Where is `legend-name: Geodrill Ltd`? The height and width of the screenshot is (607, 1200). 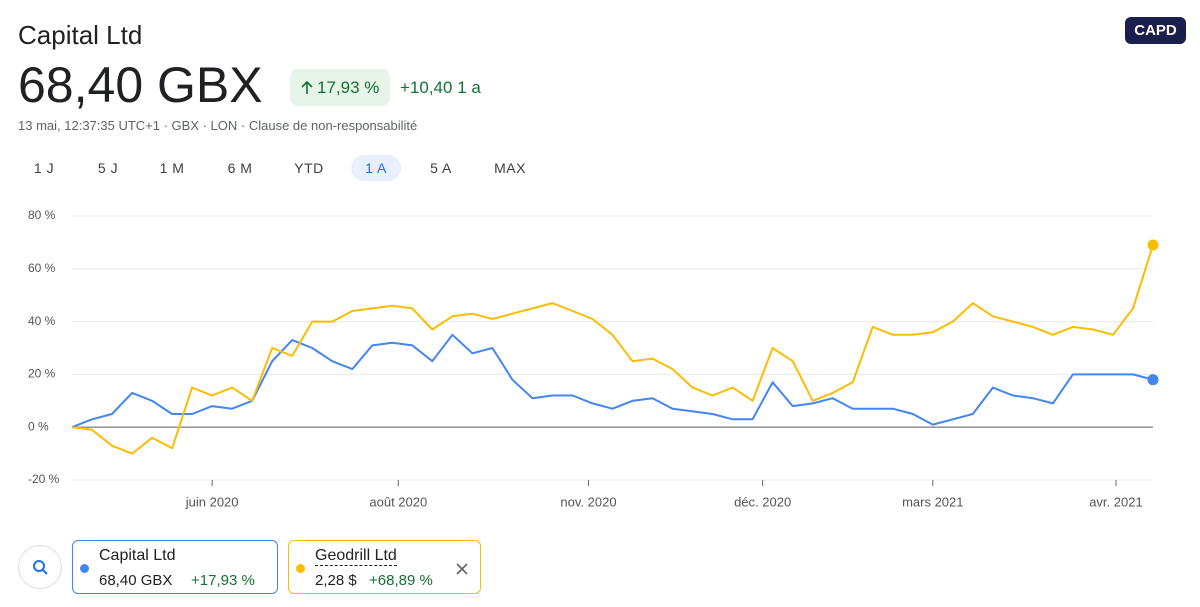 legend-name: Geodrill Ltd is located at coordinates (356, 556).